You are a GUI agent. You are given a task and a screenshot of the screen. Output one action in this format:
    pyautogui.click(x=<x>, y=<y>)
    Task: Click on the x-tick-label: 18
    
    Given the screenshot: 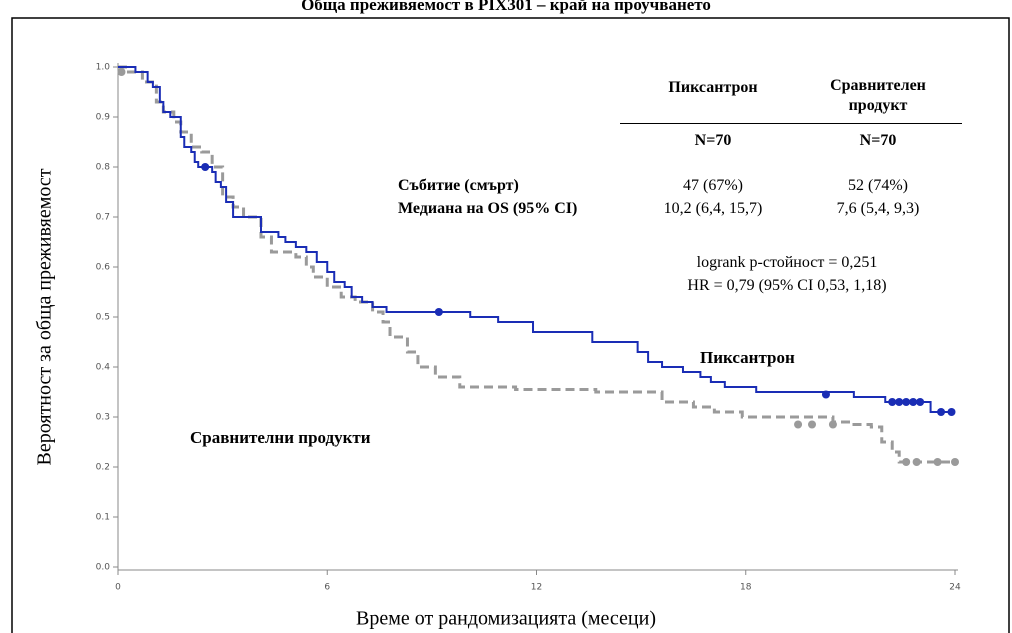 What is the action you would take?
    pyautogui.click(x=746, y=588)
    